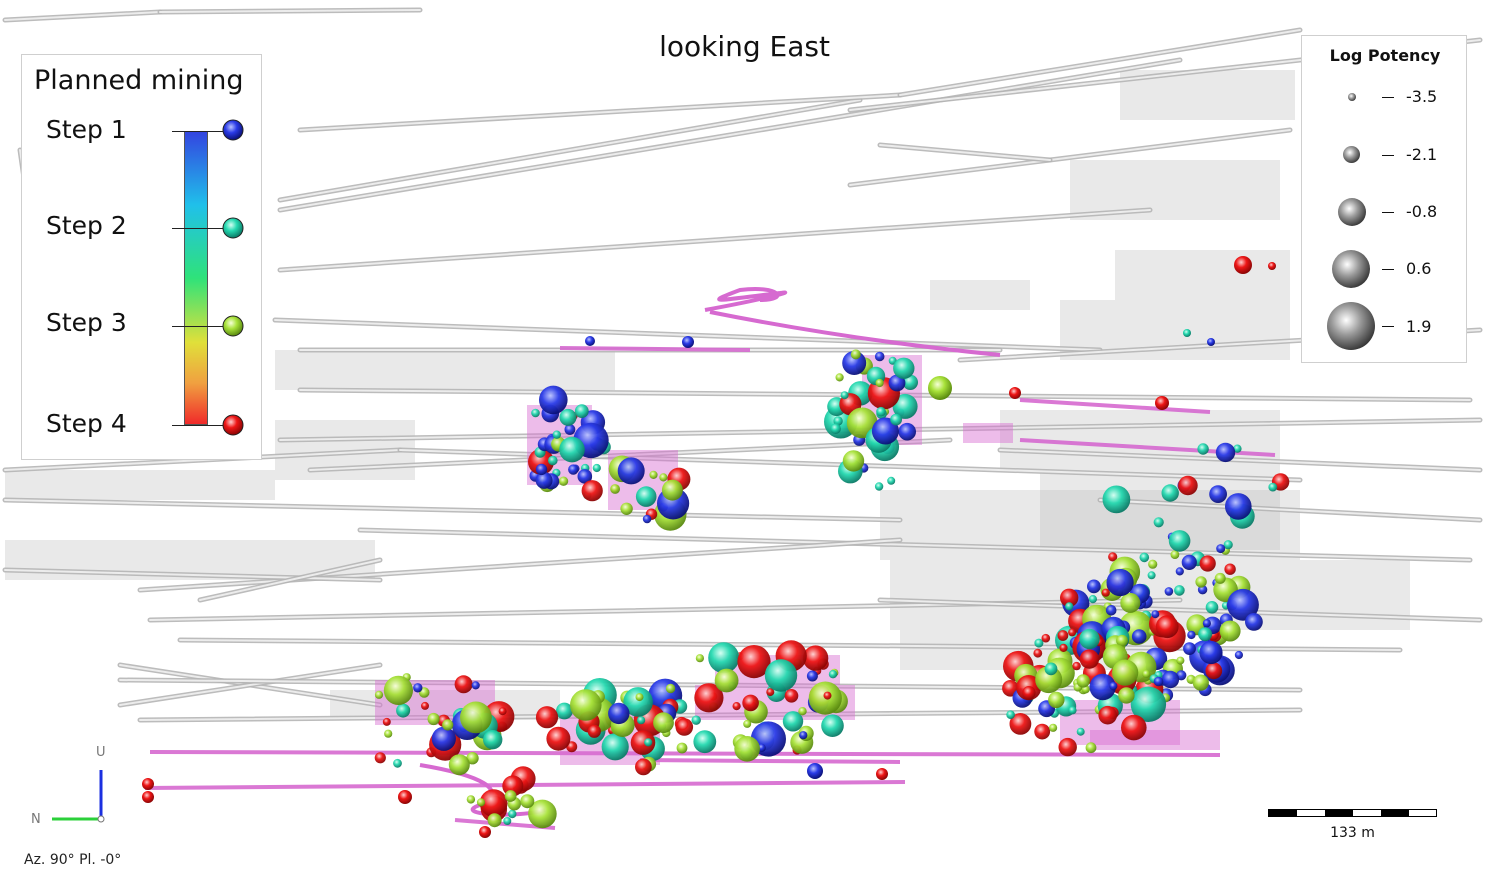  What do you see at coordinates (233, 425) in the screenshot?
I see `step-4-marker-icon` at bounding box center [233, 425].